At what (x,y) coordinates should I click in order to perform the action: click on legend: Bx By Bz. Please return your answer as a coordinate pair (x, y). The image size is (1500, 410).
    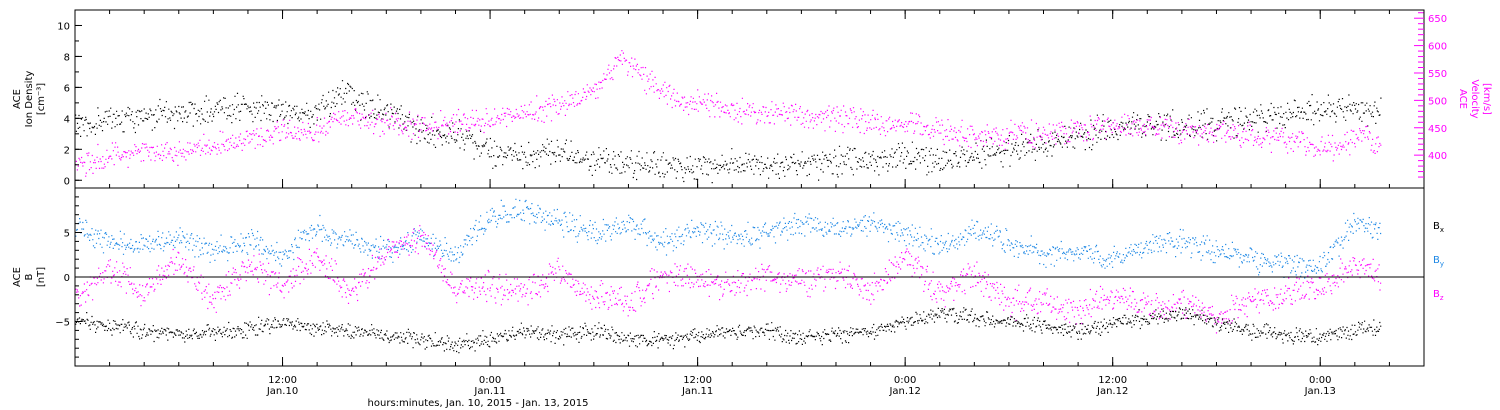
    Looking at the image, I should click on (1438, 261).